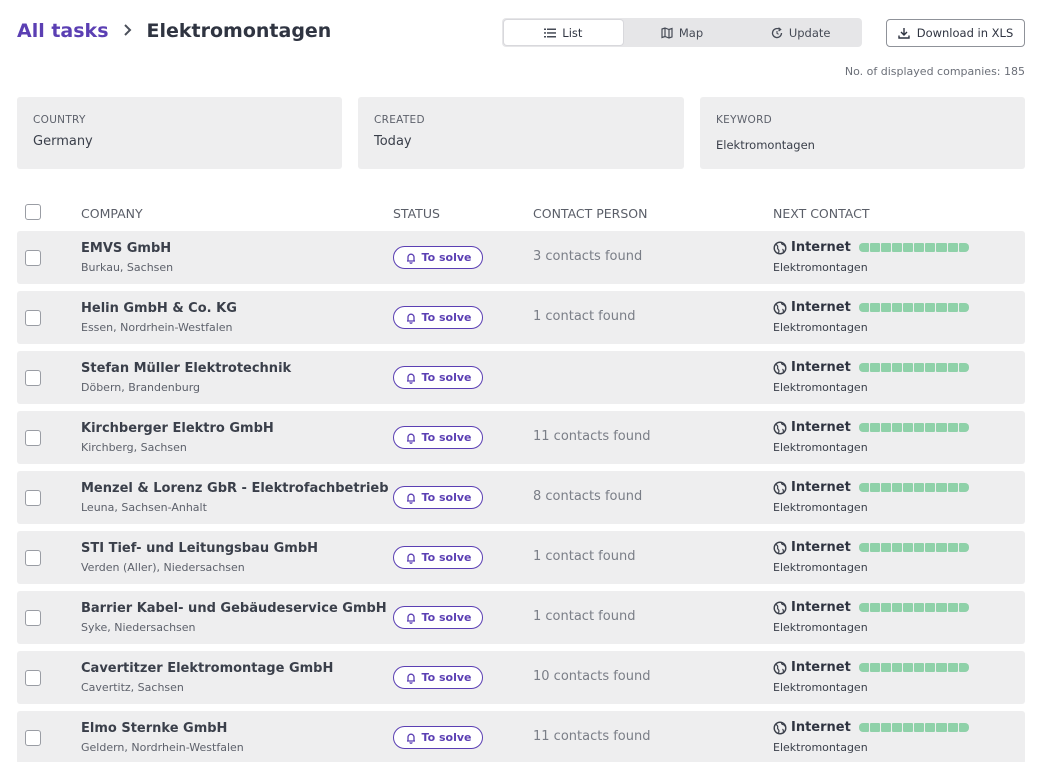  Describe the element at coordinates (682, 32) in the screenshot. I see `tab-map: Map` at that location.